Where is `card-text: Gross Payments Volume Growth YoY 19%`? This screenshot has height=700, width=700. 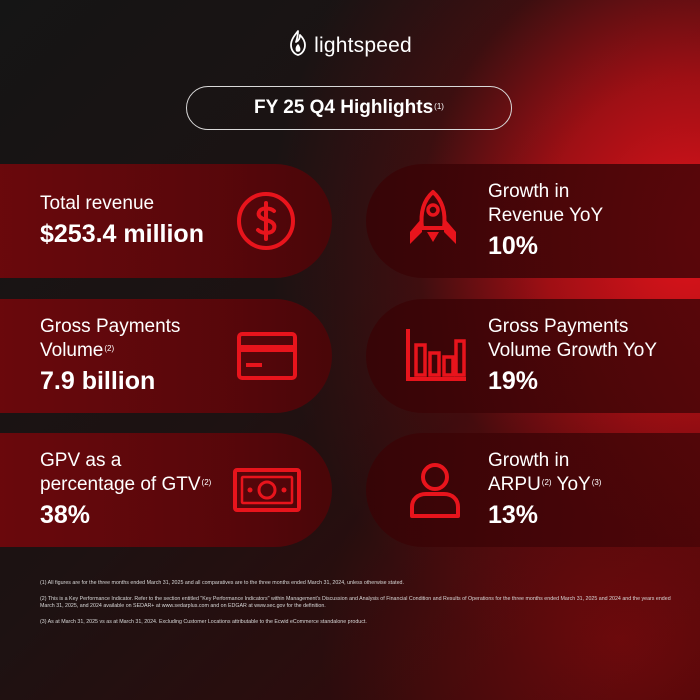
card-text: Gross Payments Volume Growth YoY 19% is located at coordinates (572, 356).